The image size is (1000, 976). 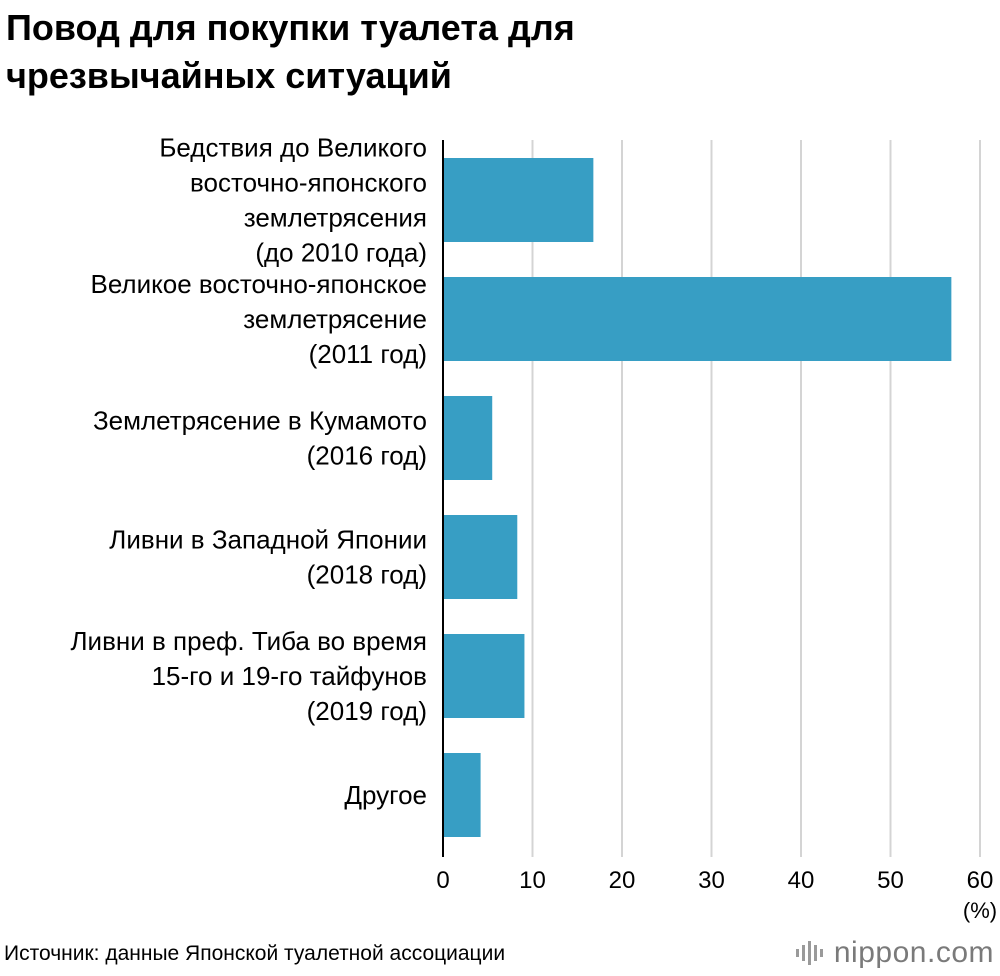 I want to click on brand-logo: nippon.com, so click(x=894, y=953).